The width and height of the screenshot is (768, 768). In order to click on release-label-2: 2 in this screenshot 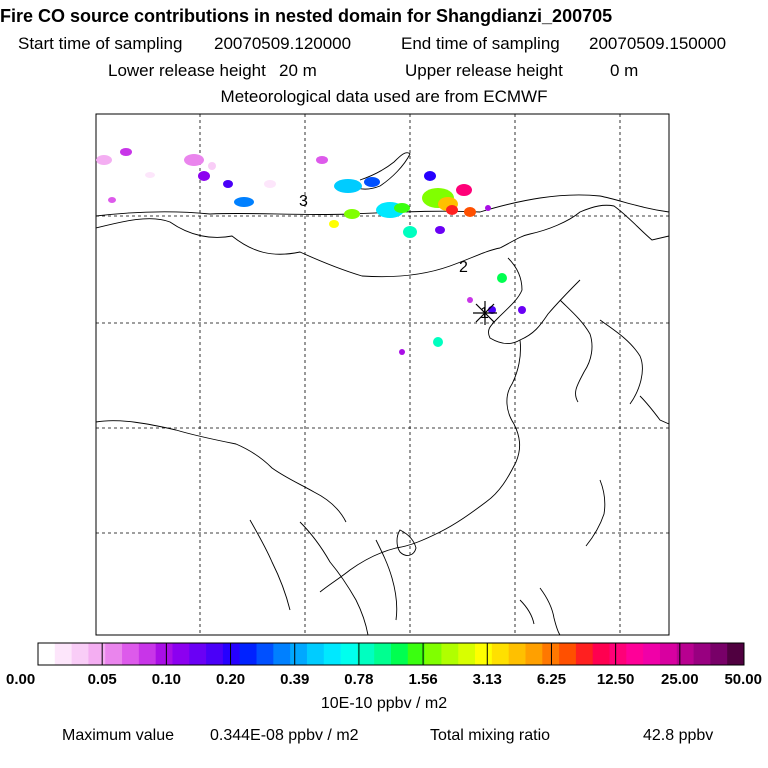, I will do `click(463, 267)`.